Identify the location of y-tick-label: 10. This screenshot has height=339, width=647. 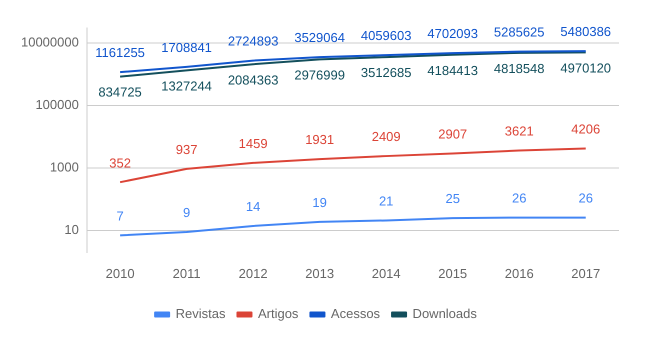
(71, 230).